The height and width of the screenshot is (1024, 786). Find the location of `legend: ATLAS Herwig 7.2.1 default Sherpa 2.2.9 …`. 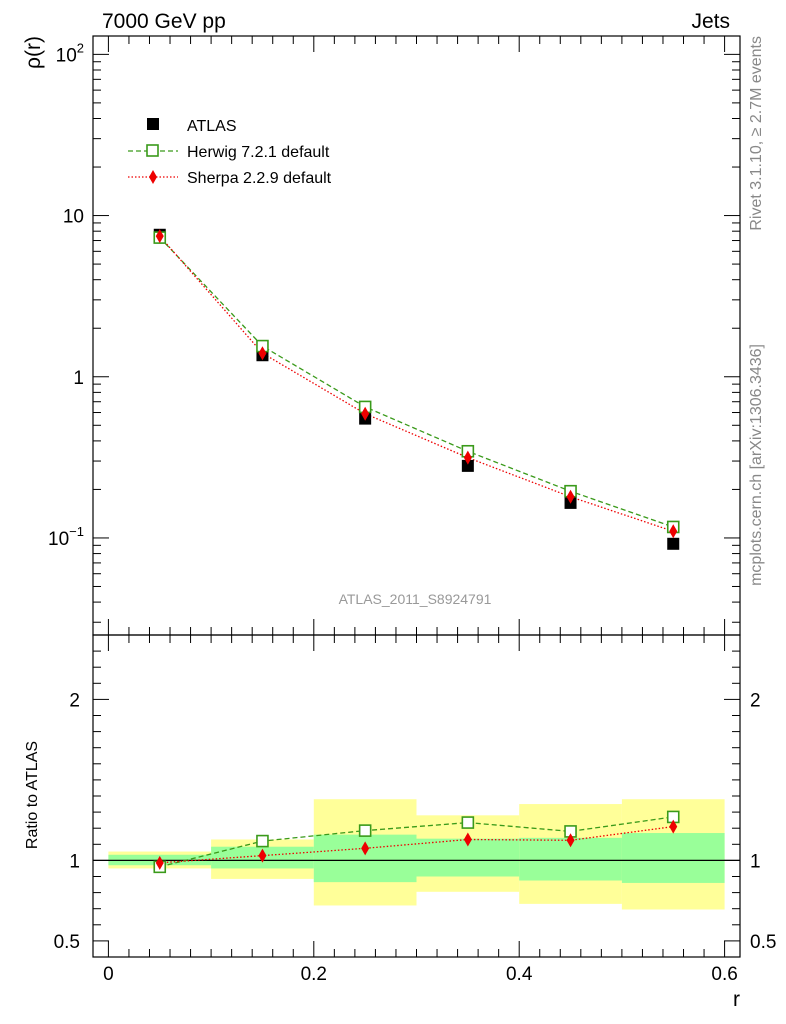

legend: ATLAS Herwig 7.2.1 default Sherpa 2.2.9 … is located at coordinates (230, 152).